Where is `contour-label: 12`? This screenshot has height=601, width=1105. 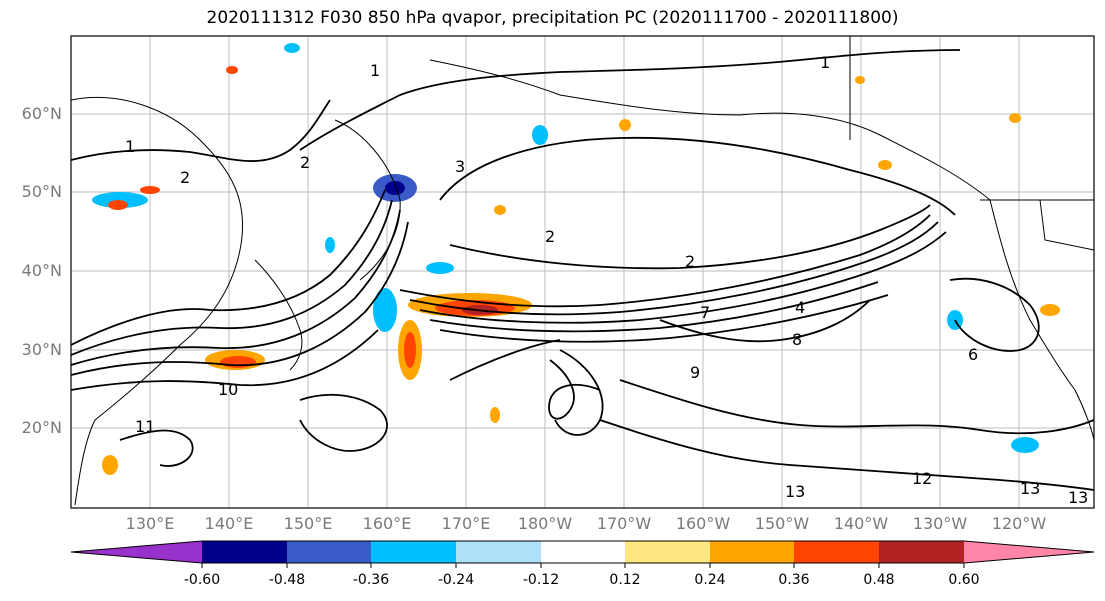
contour-label: 12 is located at coordinates (922, 478).